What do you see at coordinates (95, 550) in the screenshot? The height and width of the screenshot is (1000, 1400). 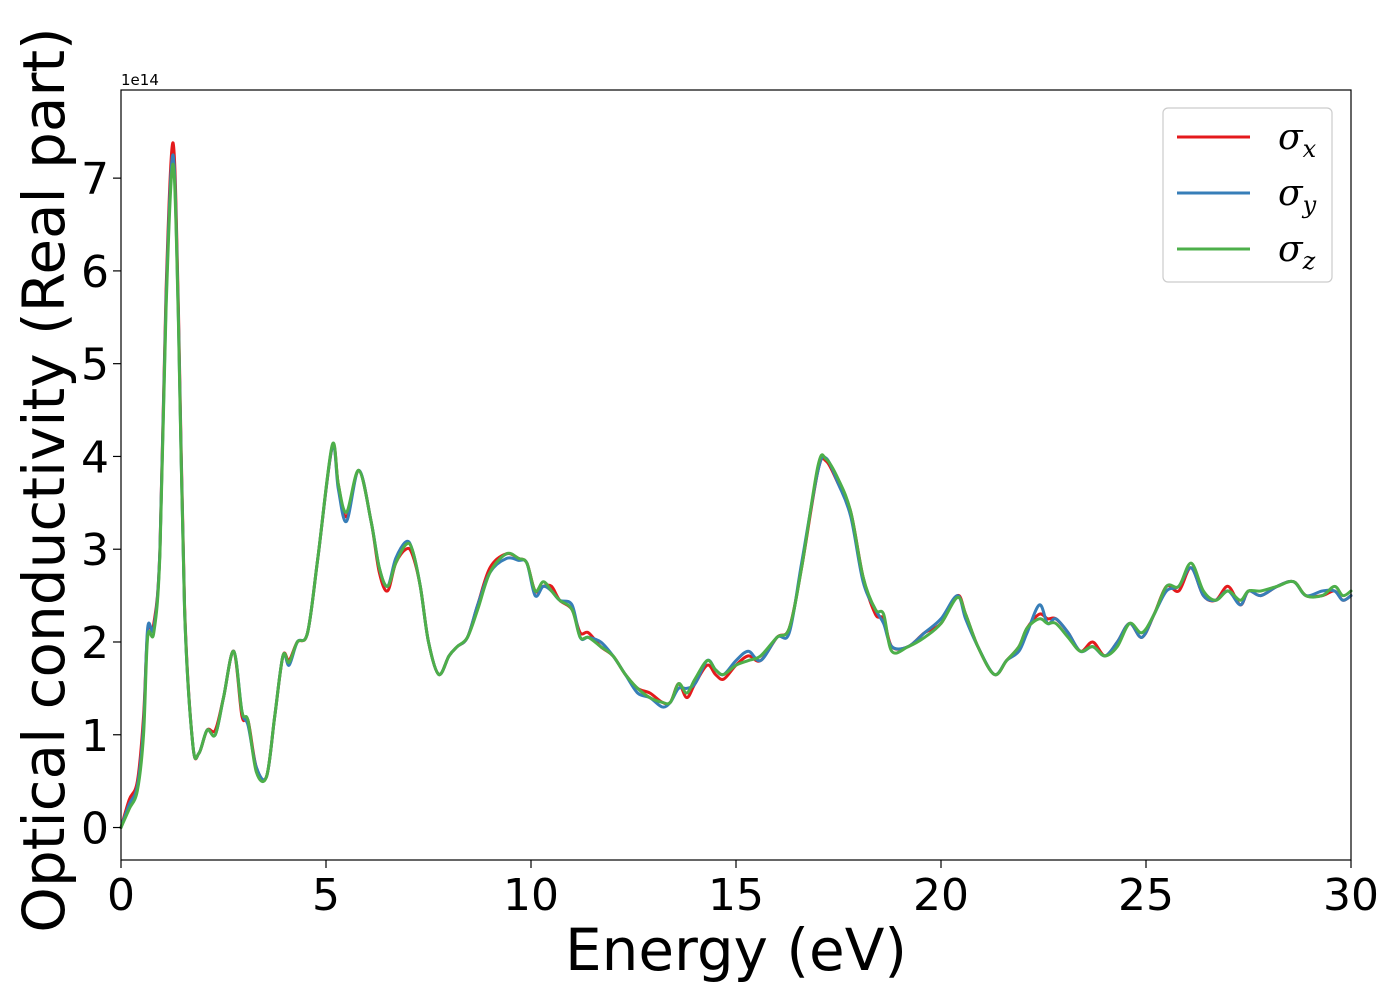 I see `y-tick-label: 3` at bounding box center [95, 550].